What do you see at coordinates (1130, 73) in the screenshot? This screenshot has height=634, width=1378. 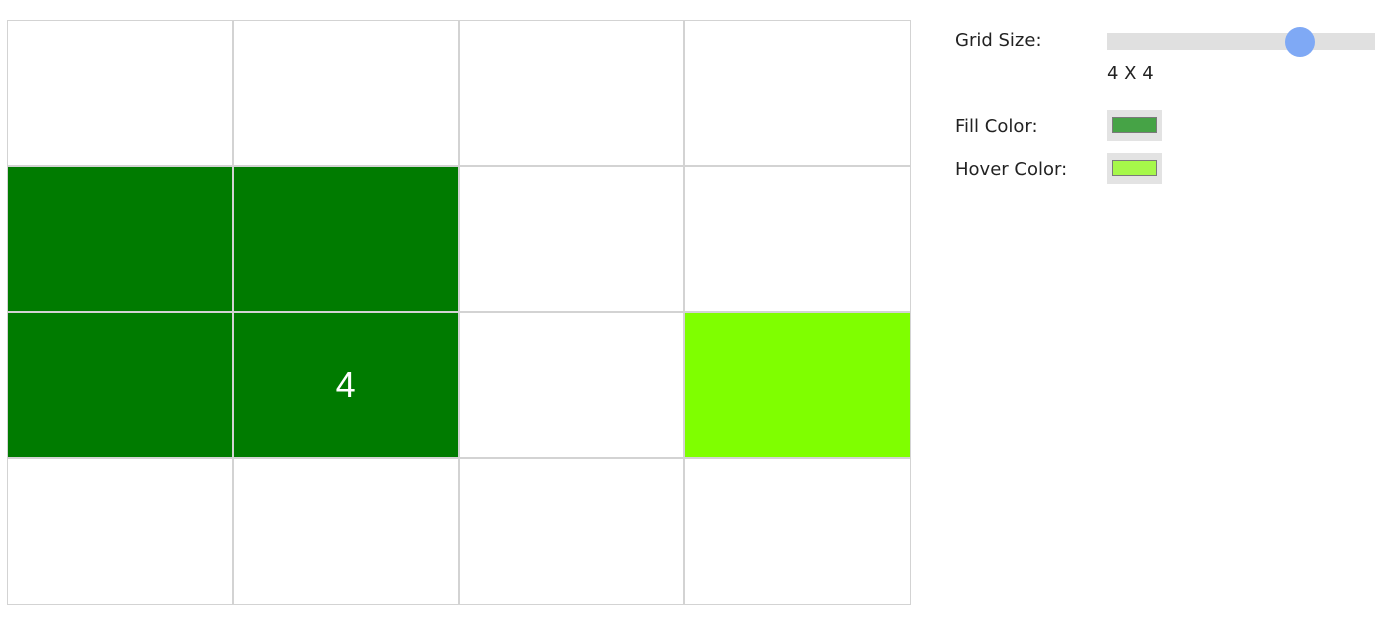 I see `grid-size-readout: 4 X 4` at bounding box center [1130, 73].